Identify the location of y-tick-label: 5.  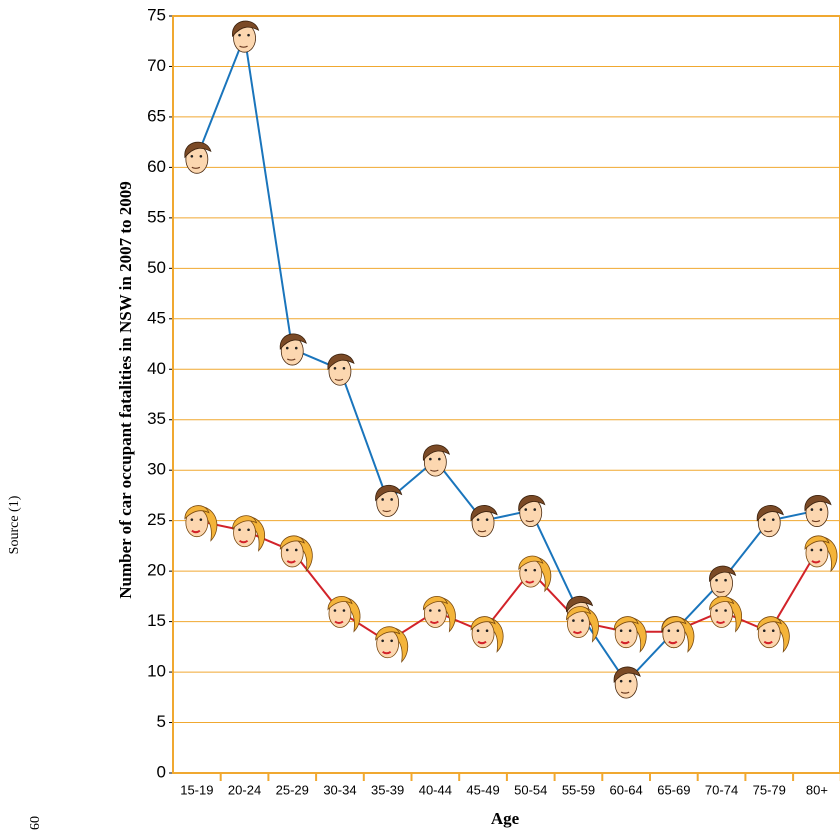
(161, 721).